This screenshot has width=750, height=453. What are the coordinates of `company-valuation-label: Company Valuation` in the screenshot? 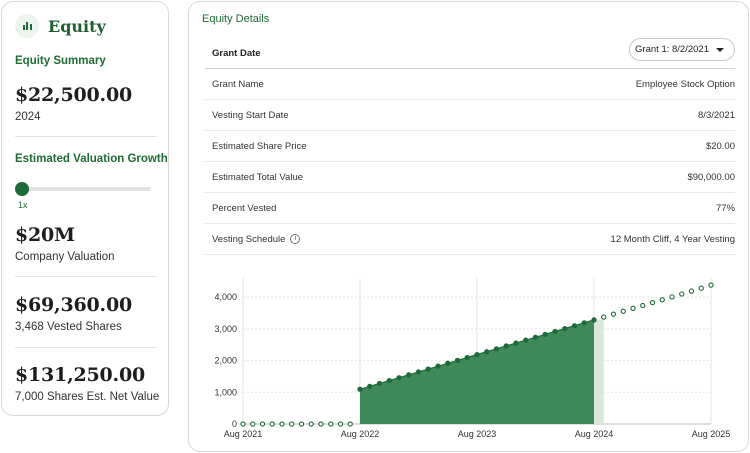 It's located at (65, 257).